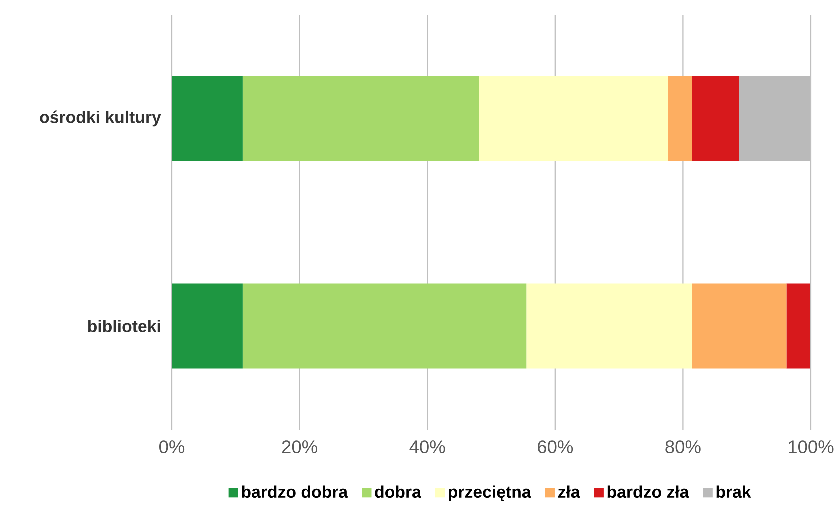  What do you see at coordinates (556, 447) in the screenshot?
I see `x-tick-label: 60%` at bounding box center [556, 447].